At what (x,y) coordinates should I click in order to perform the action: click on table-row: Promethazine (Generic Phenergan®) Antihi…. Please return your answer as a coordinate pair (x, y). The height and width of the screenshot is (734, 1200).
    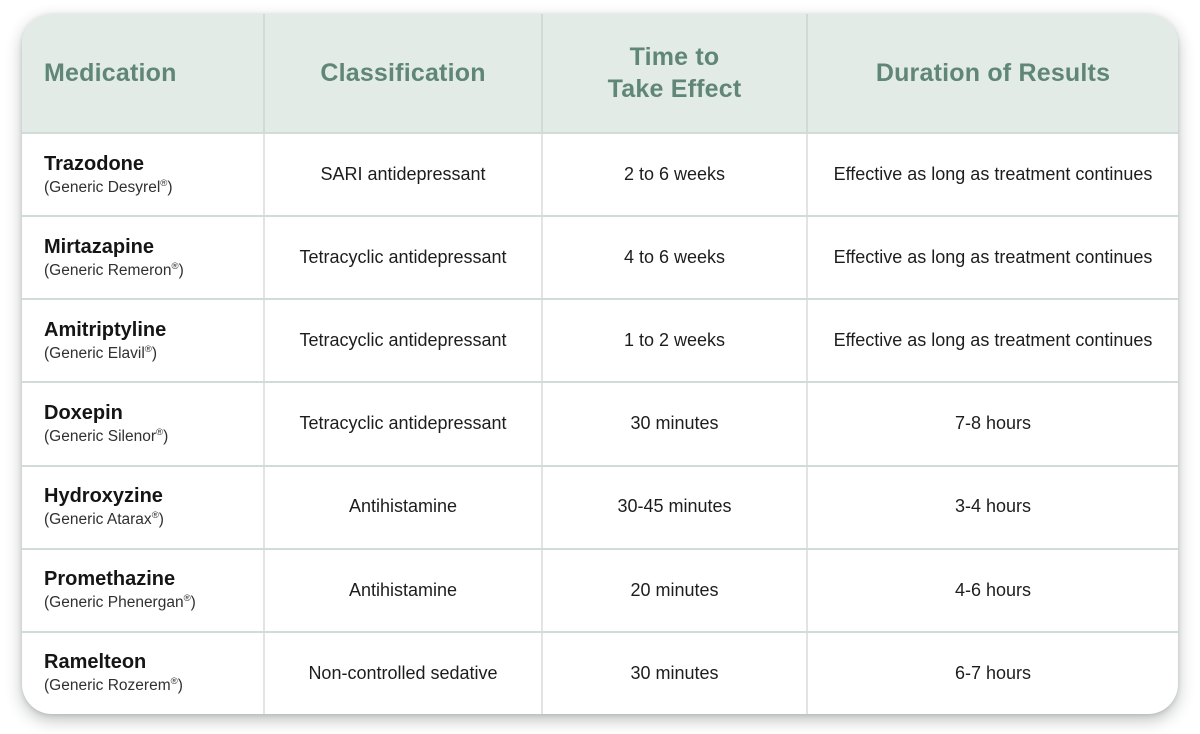
    Looking at the image, I should click on (600, 589).